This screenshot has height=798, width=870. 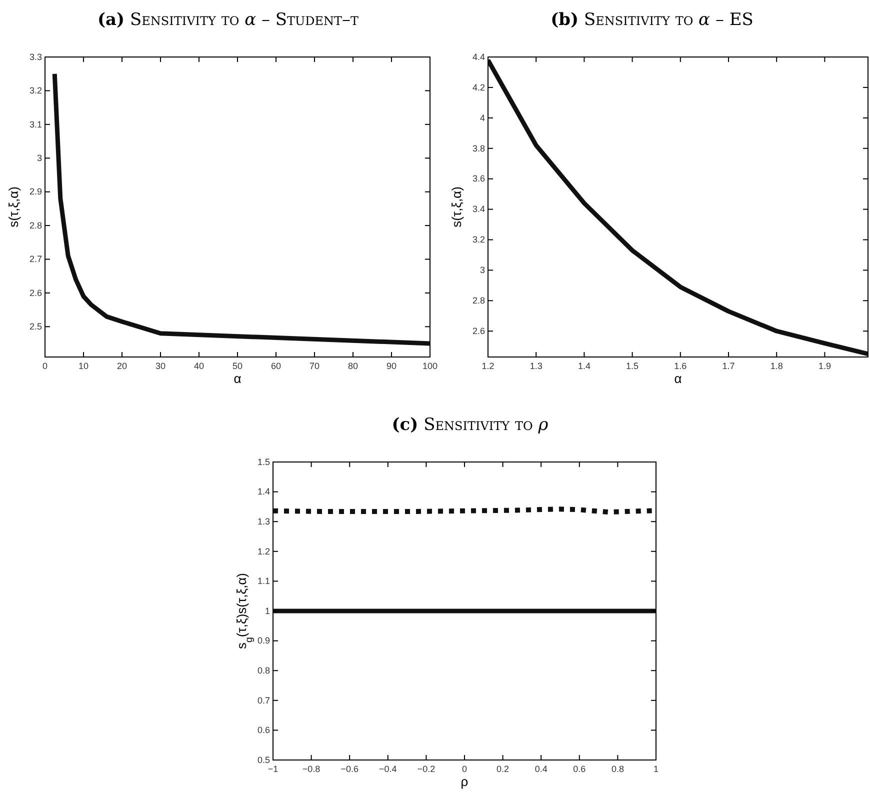 I want to click on x-tick-label: 1.3, so click(x=536, y=366).